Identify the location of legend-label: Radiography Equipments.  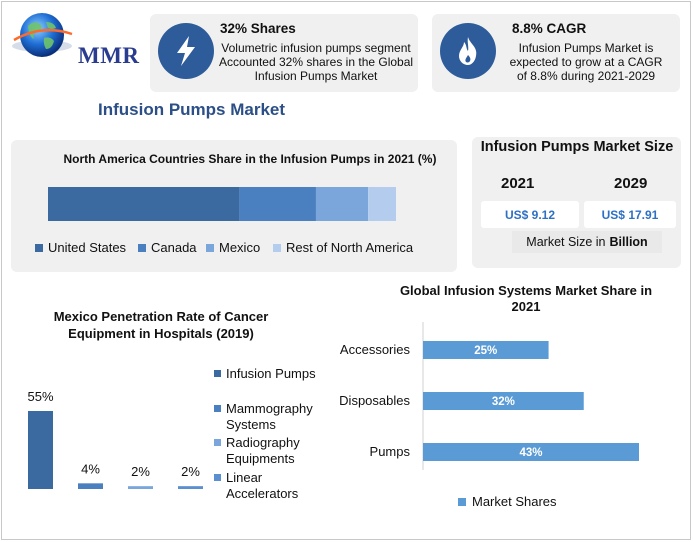
(263, 450).